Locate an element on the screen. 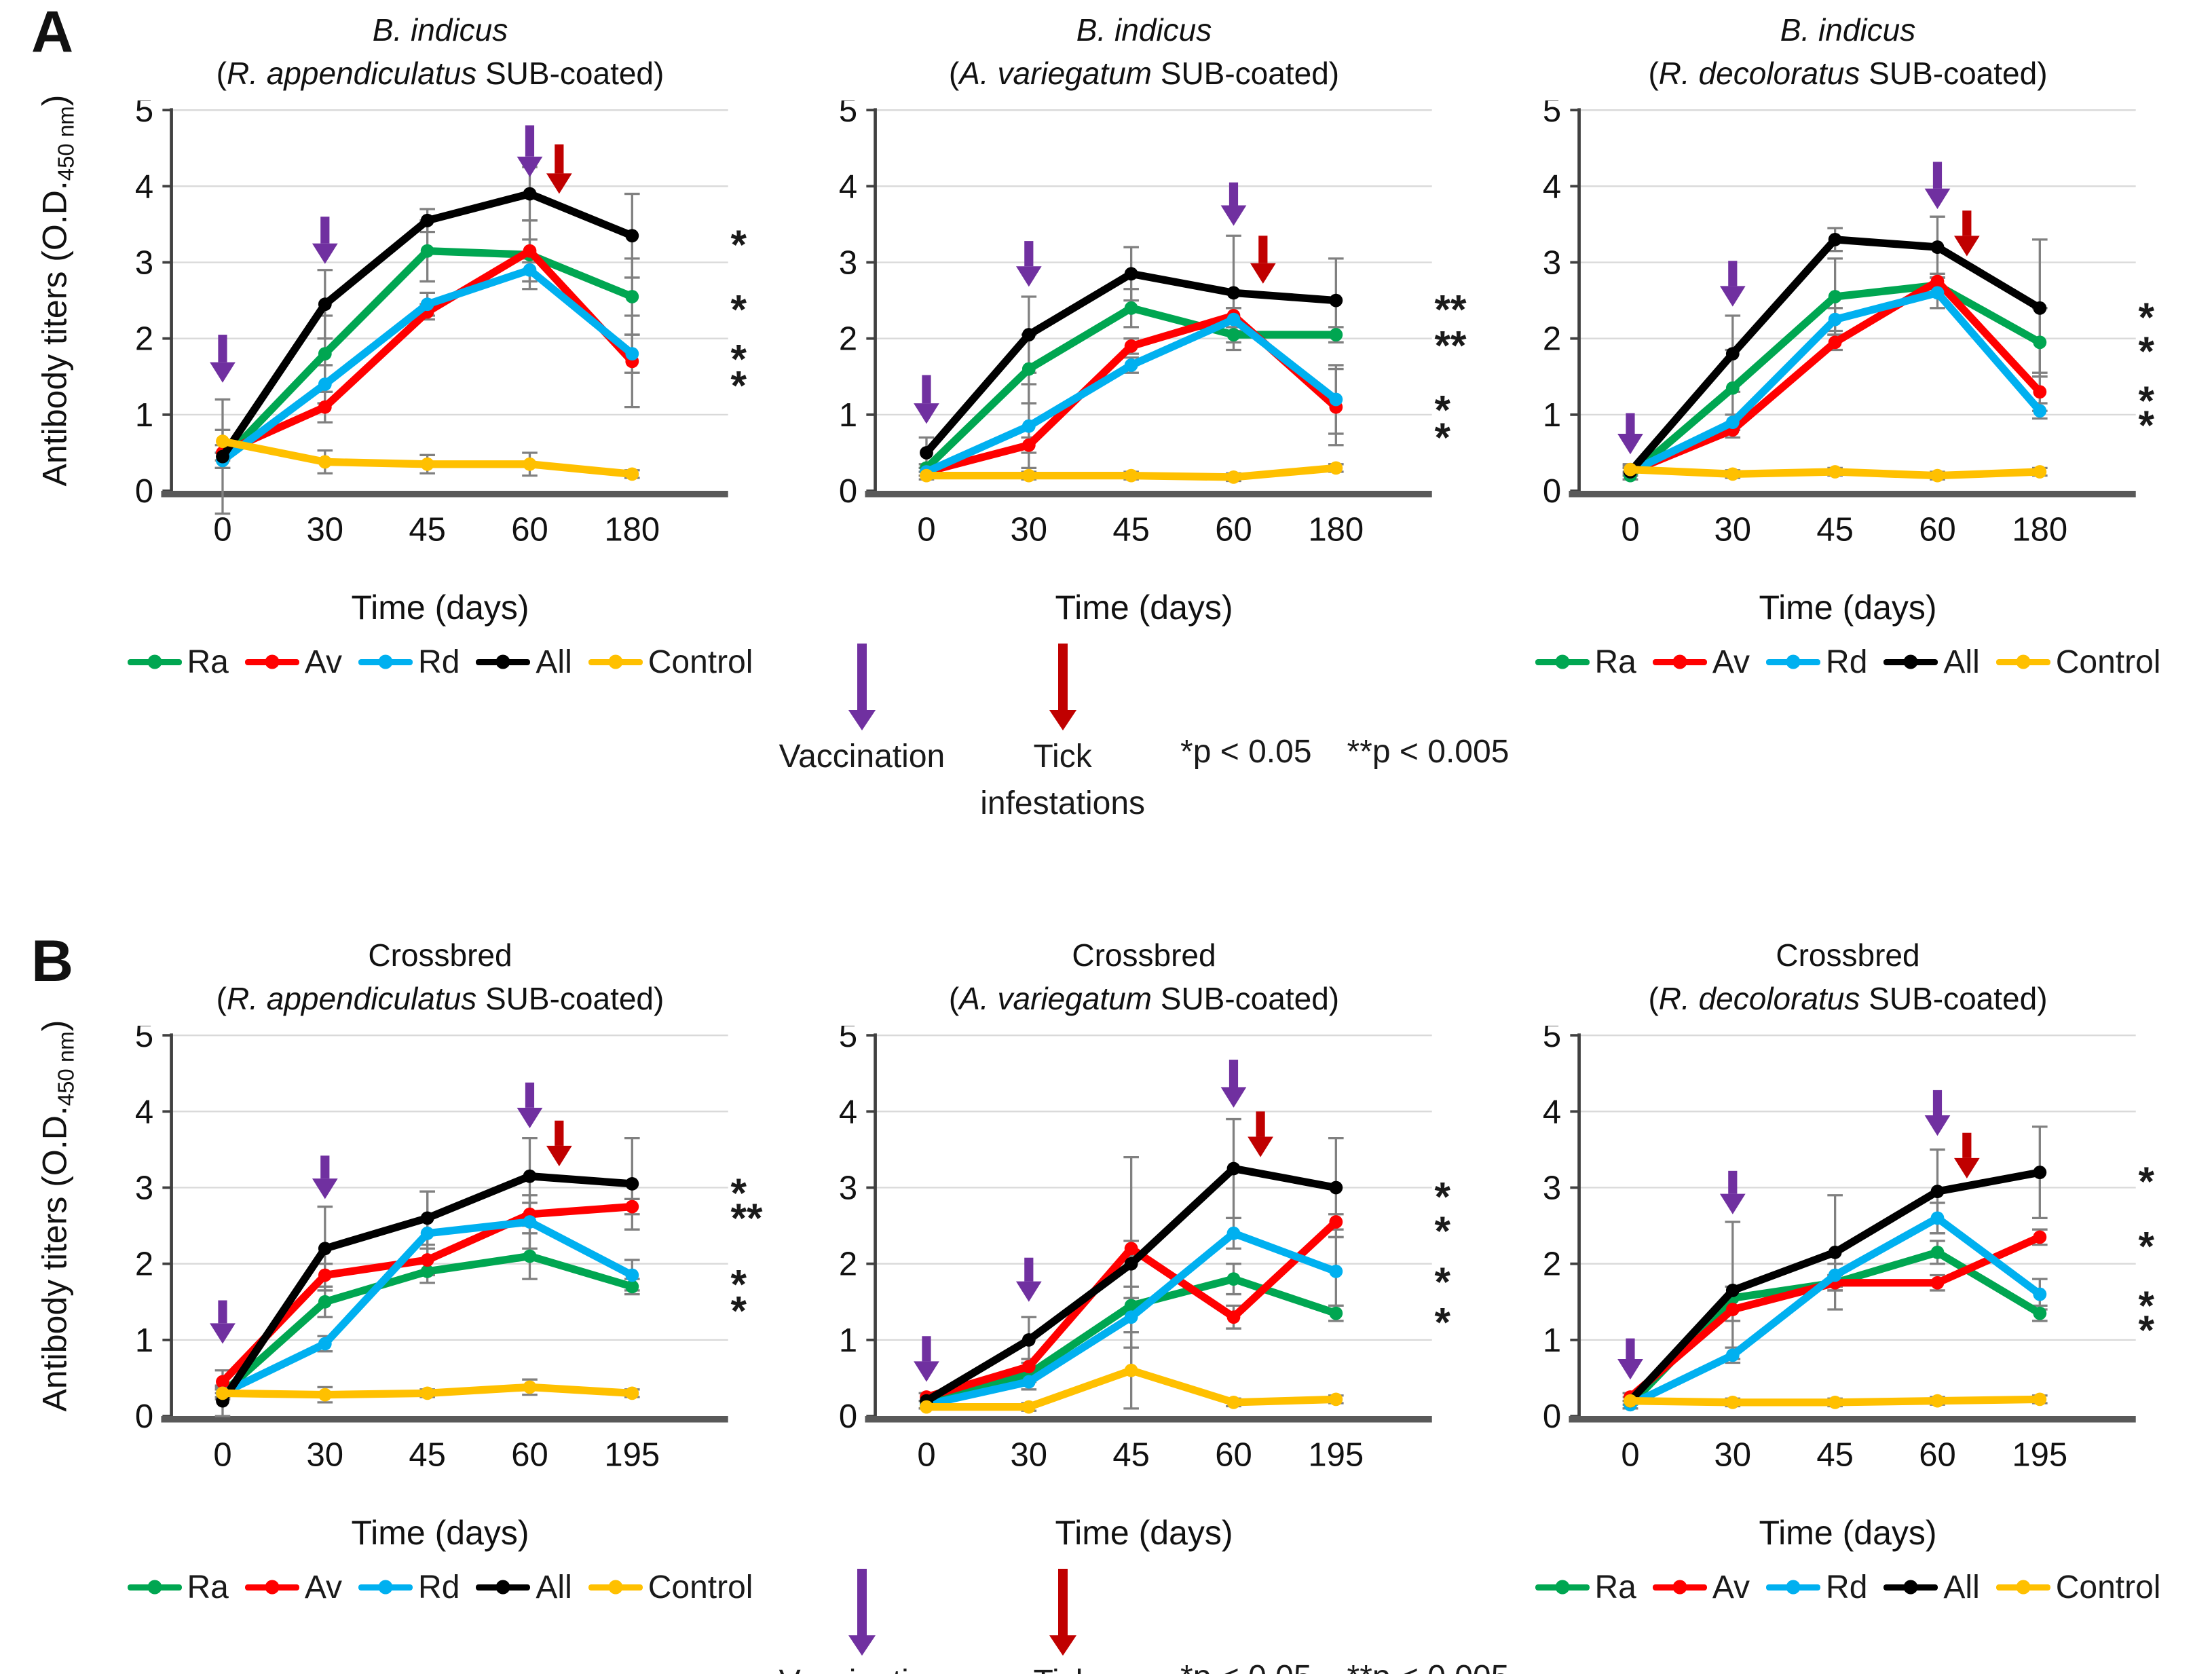 Image resolution: width=2212 pixels, height=1674 pixels. vaccination-key: Vaccination is located at coordinates (862, 712).